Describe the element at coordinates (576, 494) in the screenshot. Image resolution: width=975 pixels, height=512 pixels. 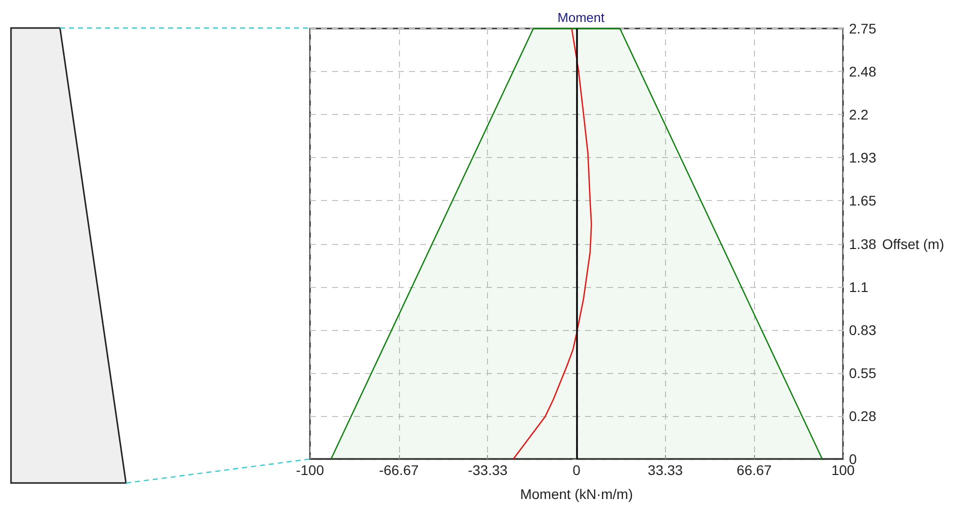
I see `x-axis-title: Moment (kN·m/m)` at that location.